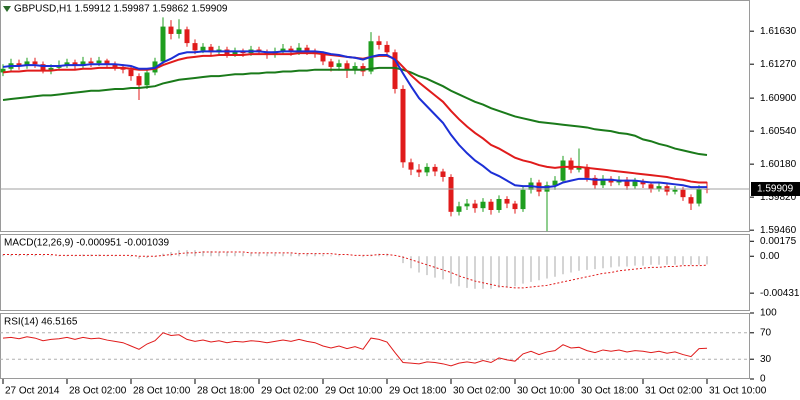 This screenshot has width=800, height=400. I want to click on x-tick-label: 29 Oct 02:00, so click(290, 391).